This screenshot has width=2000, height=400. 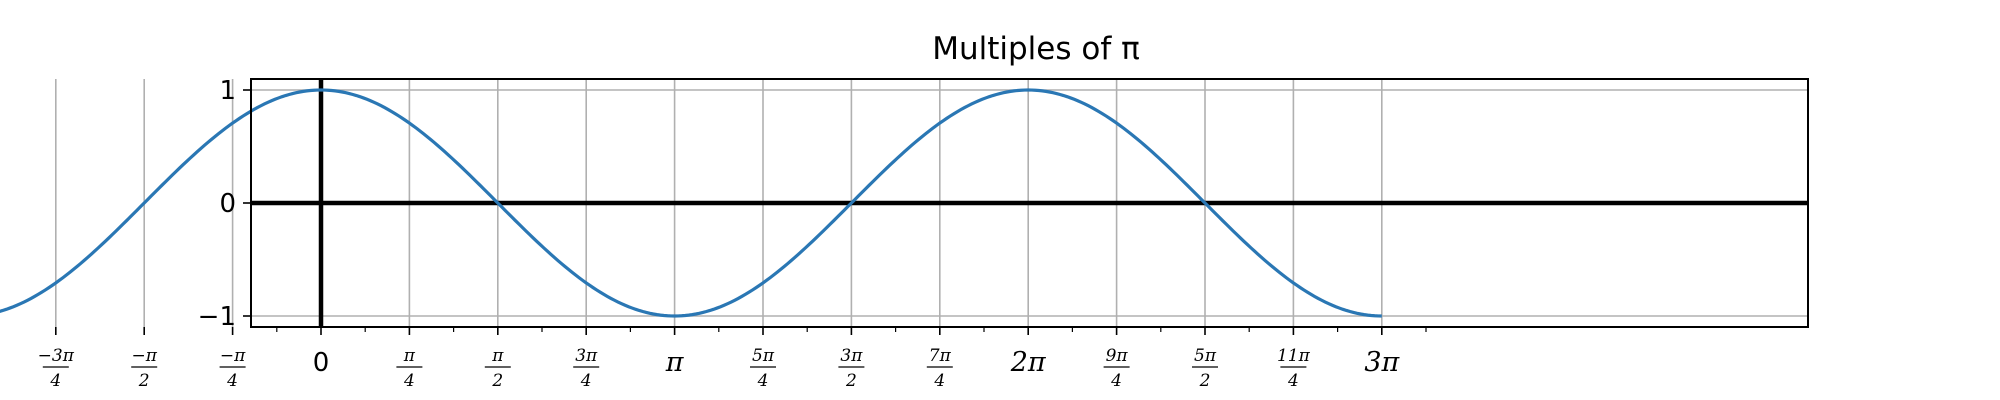 What do you see at coordinates (675, 362) in the screenshot?
I see `x-tick-label: π` at bounding box center [675, 362].